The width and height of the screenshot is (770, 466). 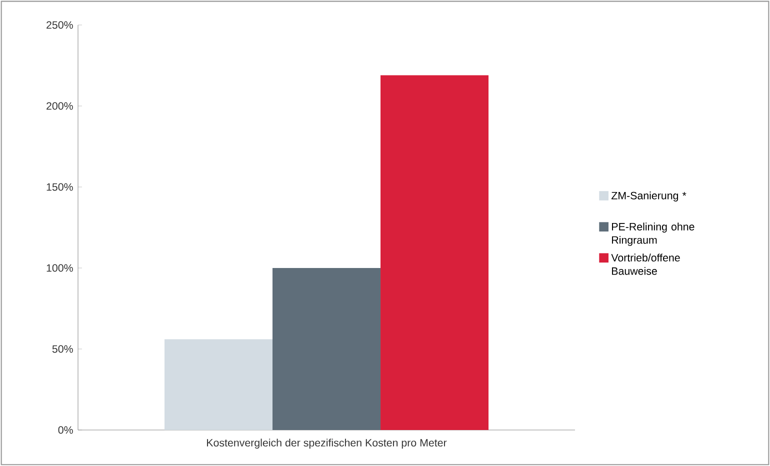 What do you see at coordinates (59, 187) in the screenshot?
I see `y-tick-label: 150%` at bounding box center [59, 187].